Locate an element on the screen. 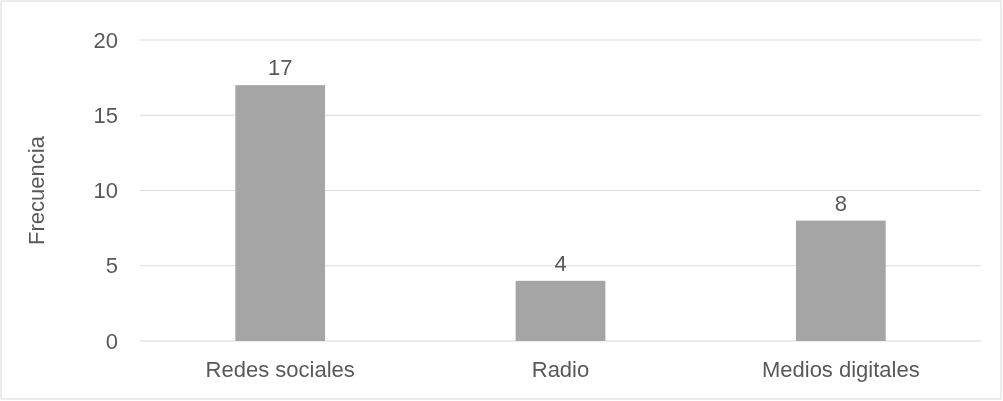 This screenshot has height=401, width=1003. y-tick-label: 15 is located at coordinates (105, 115).